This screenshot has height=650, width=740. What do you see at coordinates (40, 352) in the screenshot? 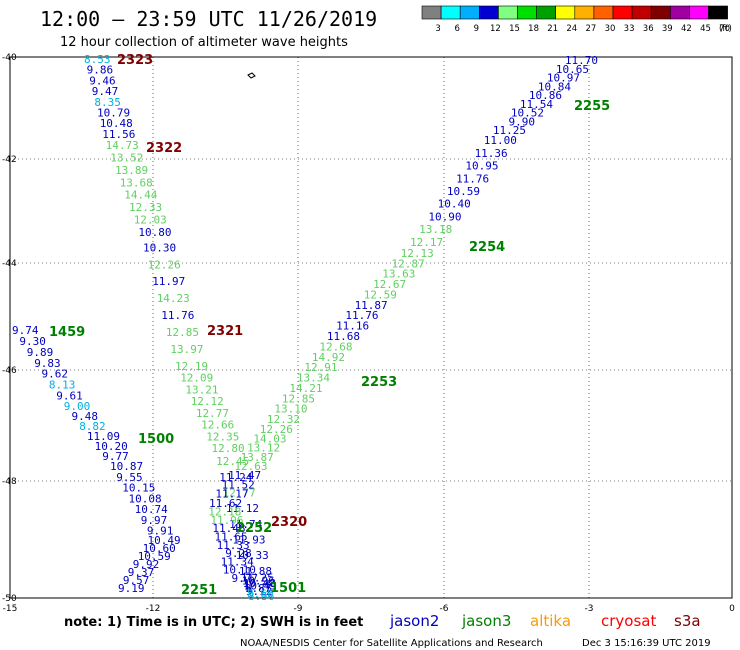
I see `wave-height-value: 9.89` at bounding box center [40, 352].